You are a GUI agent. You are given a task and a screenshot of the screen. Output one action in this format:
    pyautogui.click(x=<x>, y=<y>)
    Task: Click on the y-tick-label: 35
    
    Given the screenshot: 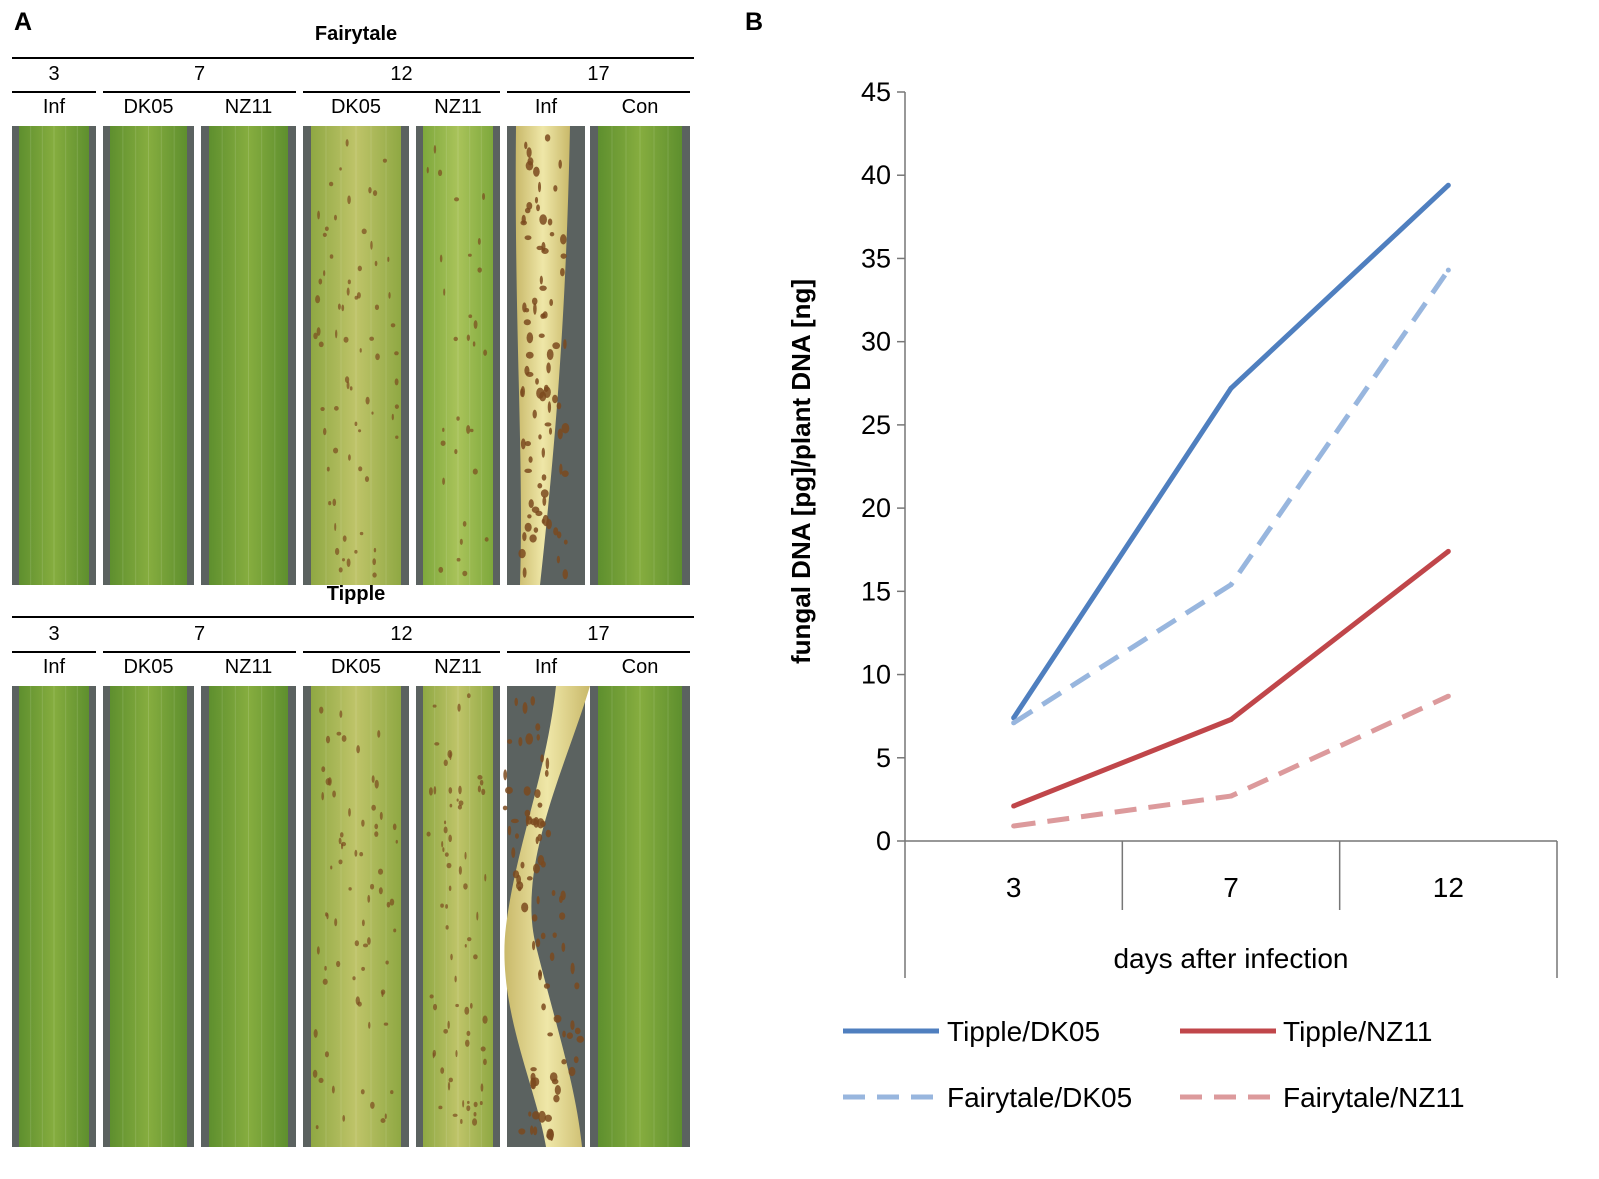 What is the action you would take?
    pyautogui.click(x=876, y=258)
    